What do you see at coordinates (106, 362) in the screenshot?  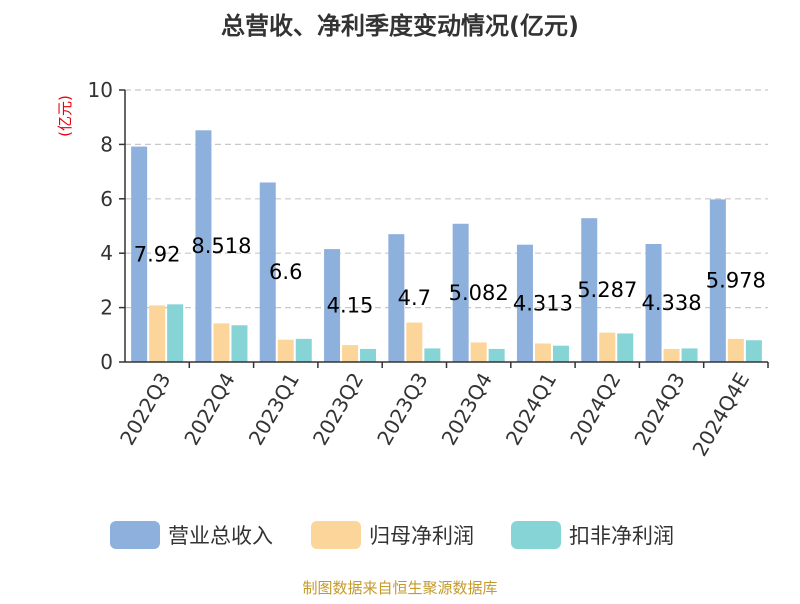 I see `y-tick-label: 0` at bounding box center [106, 362].